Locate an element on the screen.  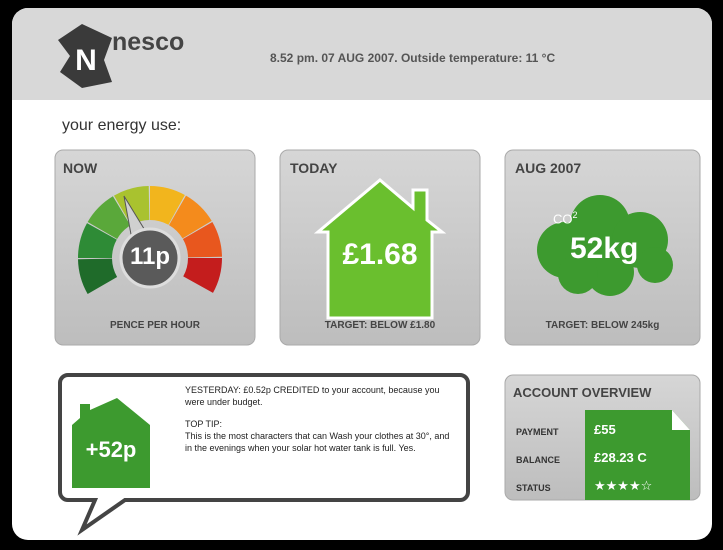
gauge-hub is located at coordinates (150, 258).